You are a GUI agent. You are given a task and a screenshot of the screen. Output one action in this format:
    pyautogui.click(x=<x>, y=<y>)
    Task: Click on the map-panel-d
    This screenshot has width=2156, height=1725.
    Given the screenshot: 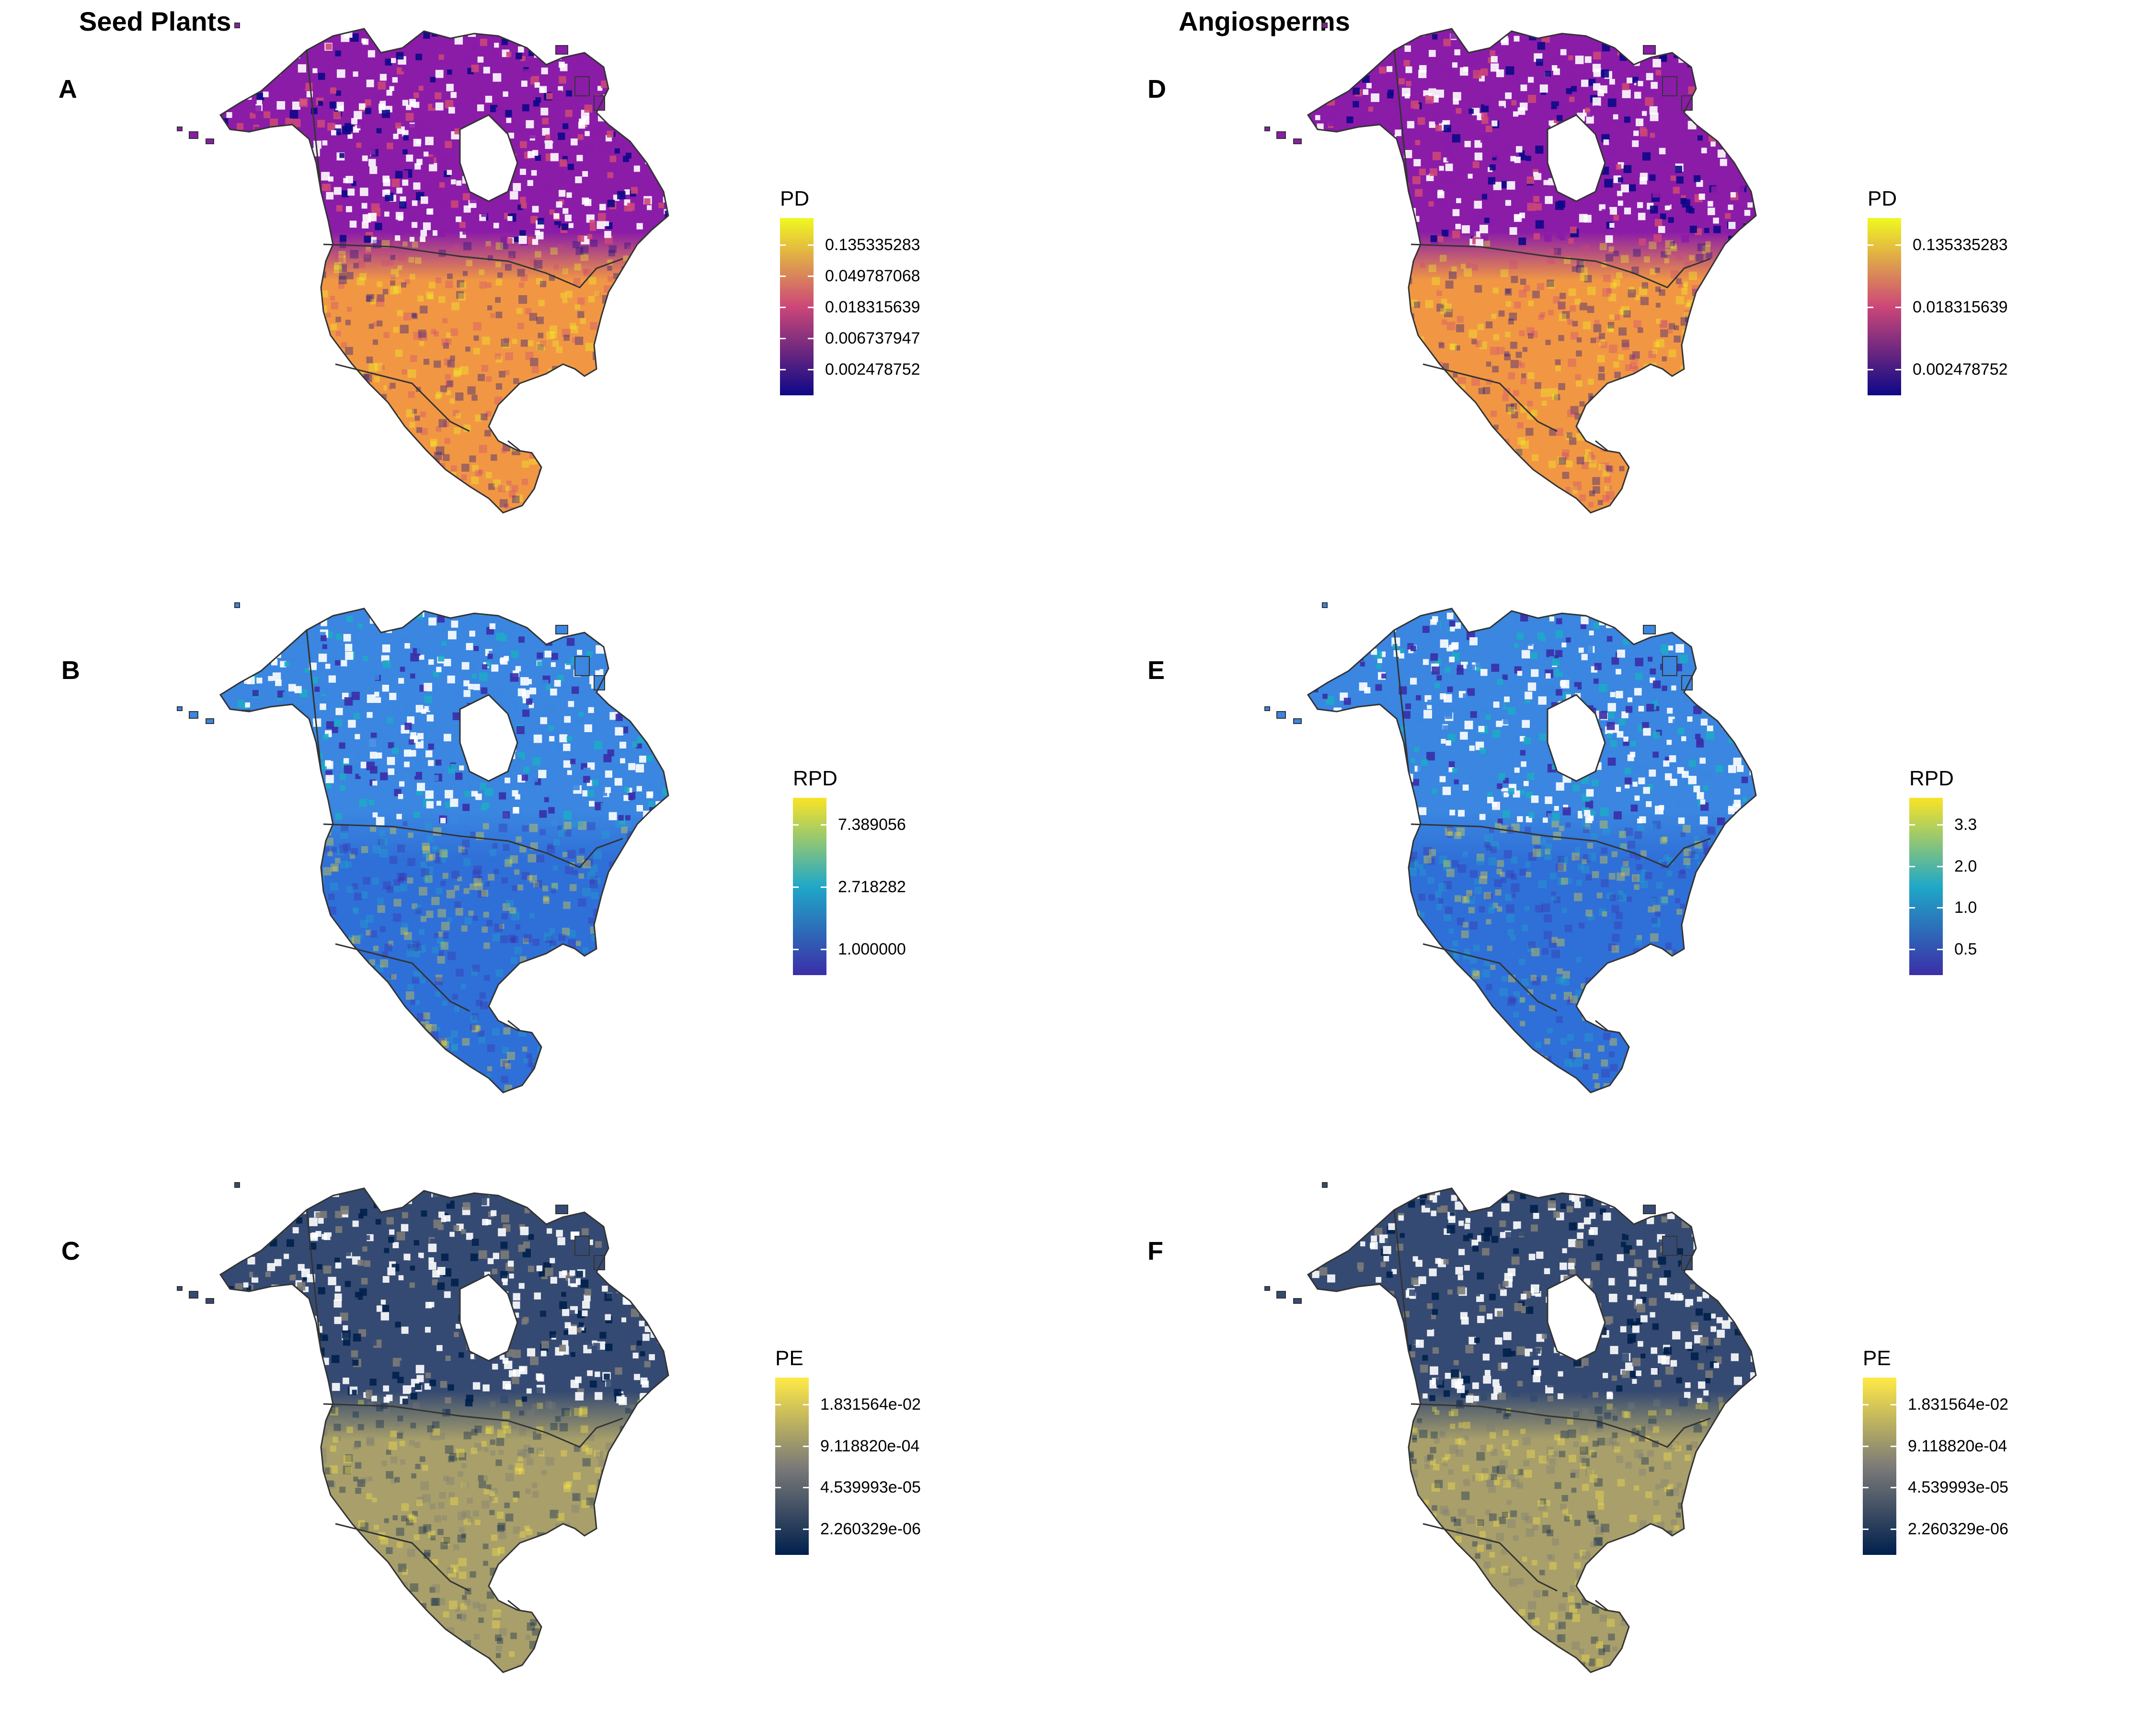 What is the action you would take?
    pyautogui.click(x=1510, y=268)
    